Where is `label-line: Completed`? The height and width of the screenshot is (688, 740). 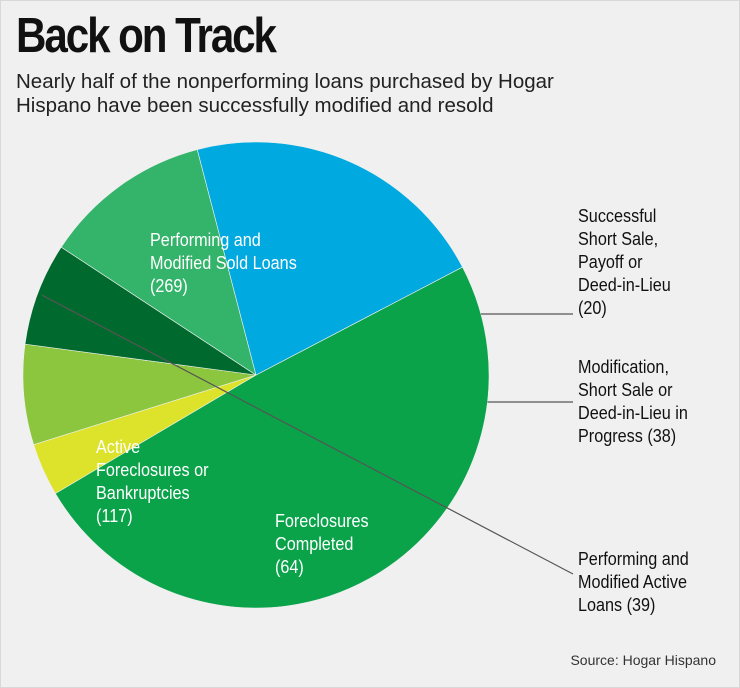
label-line: Completed is located at coordinates (314, 544).